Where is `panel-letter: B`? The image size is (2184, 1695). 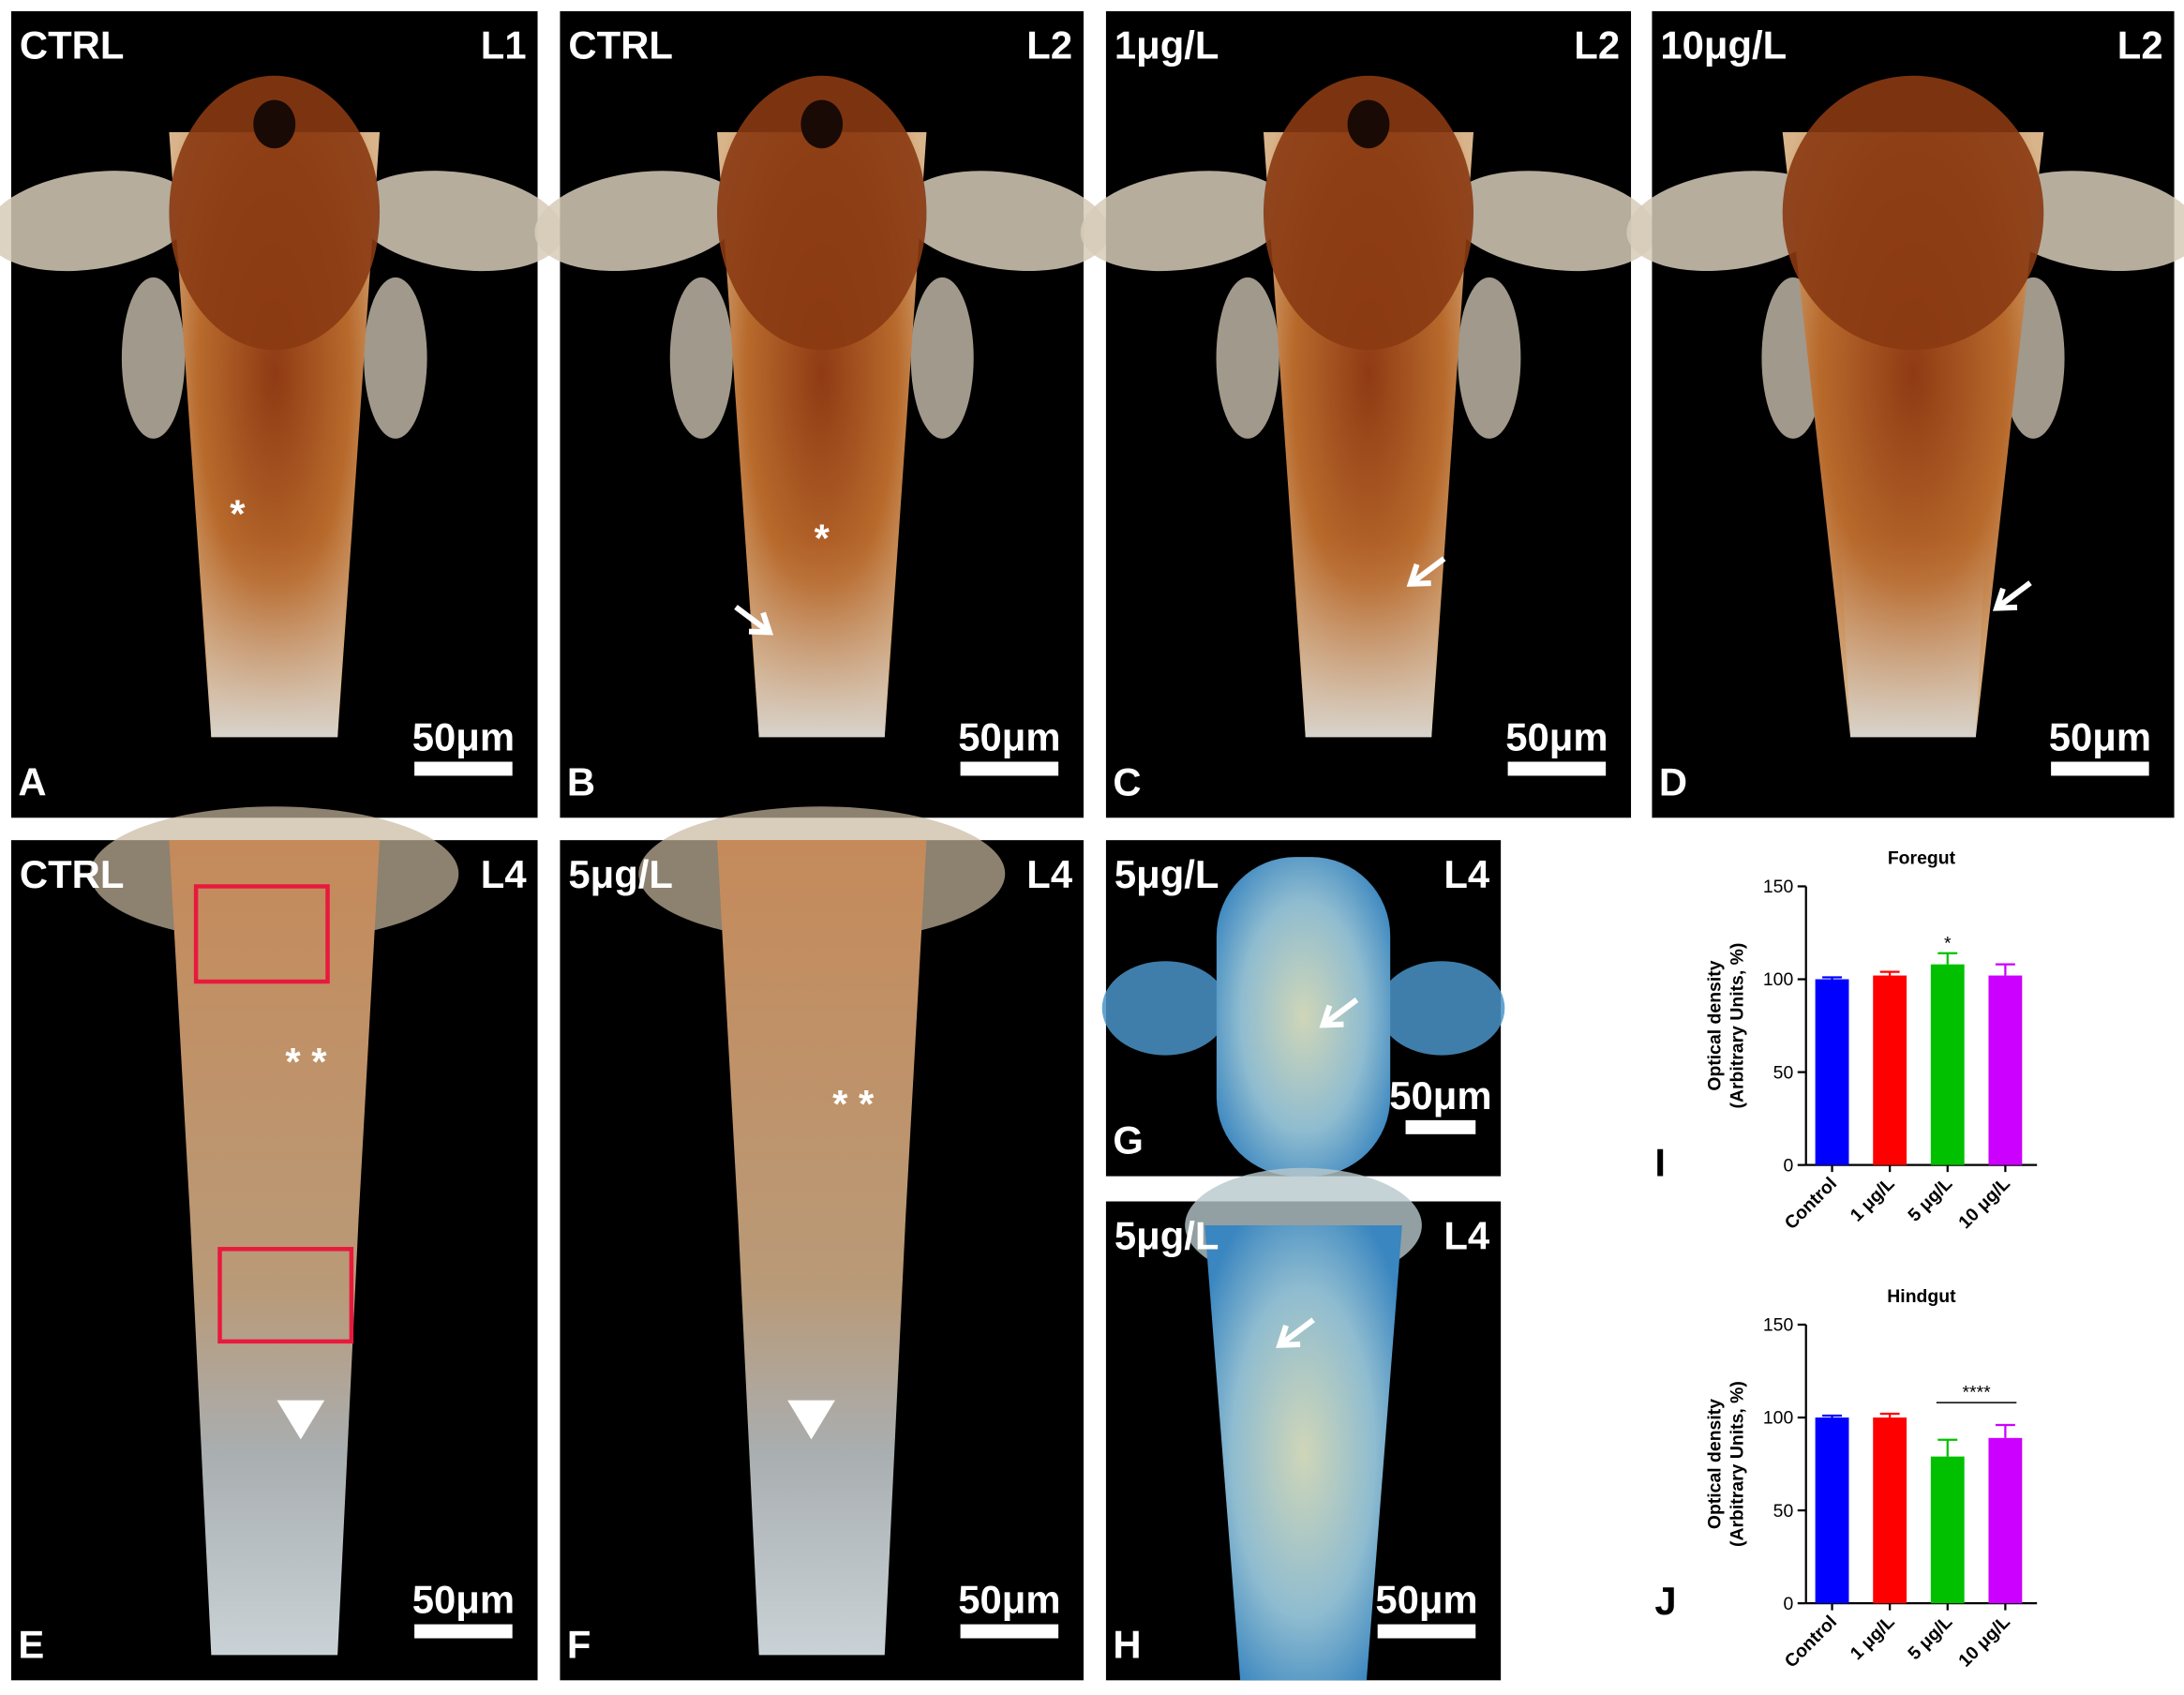
panel-letter: B is located at coordinates (581, 781).